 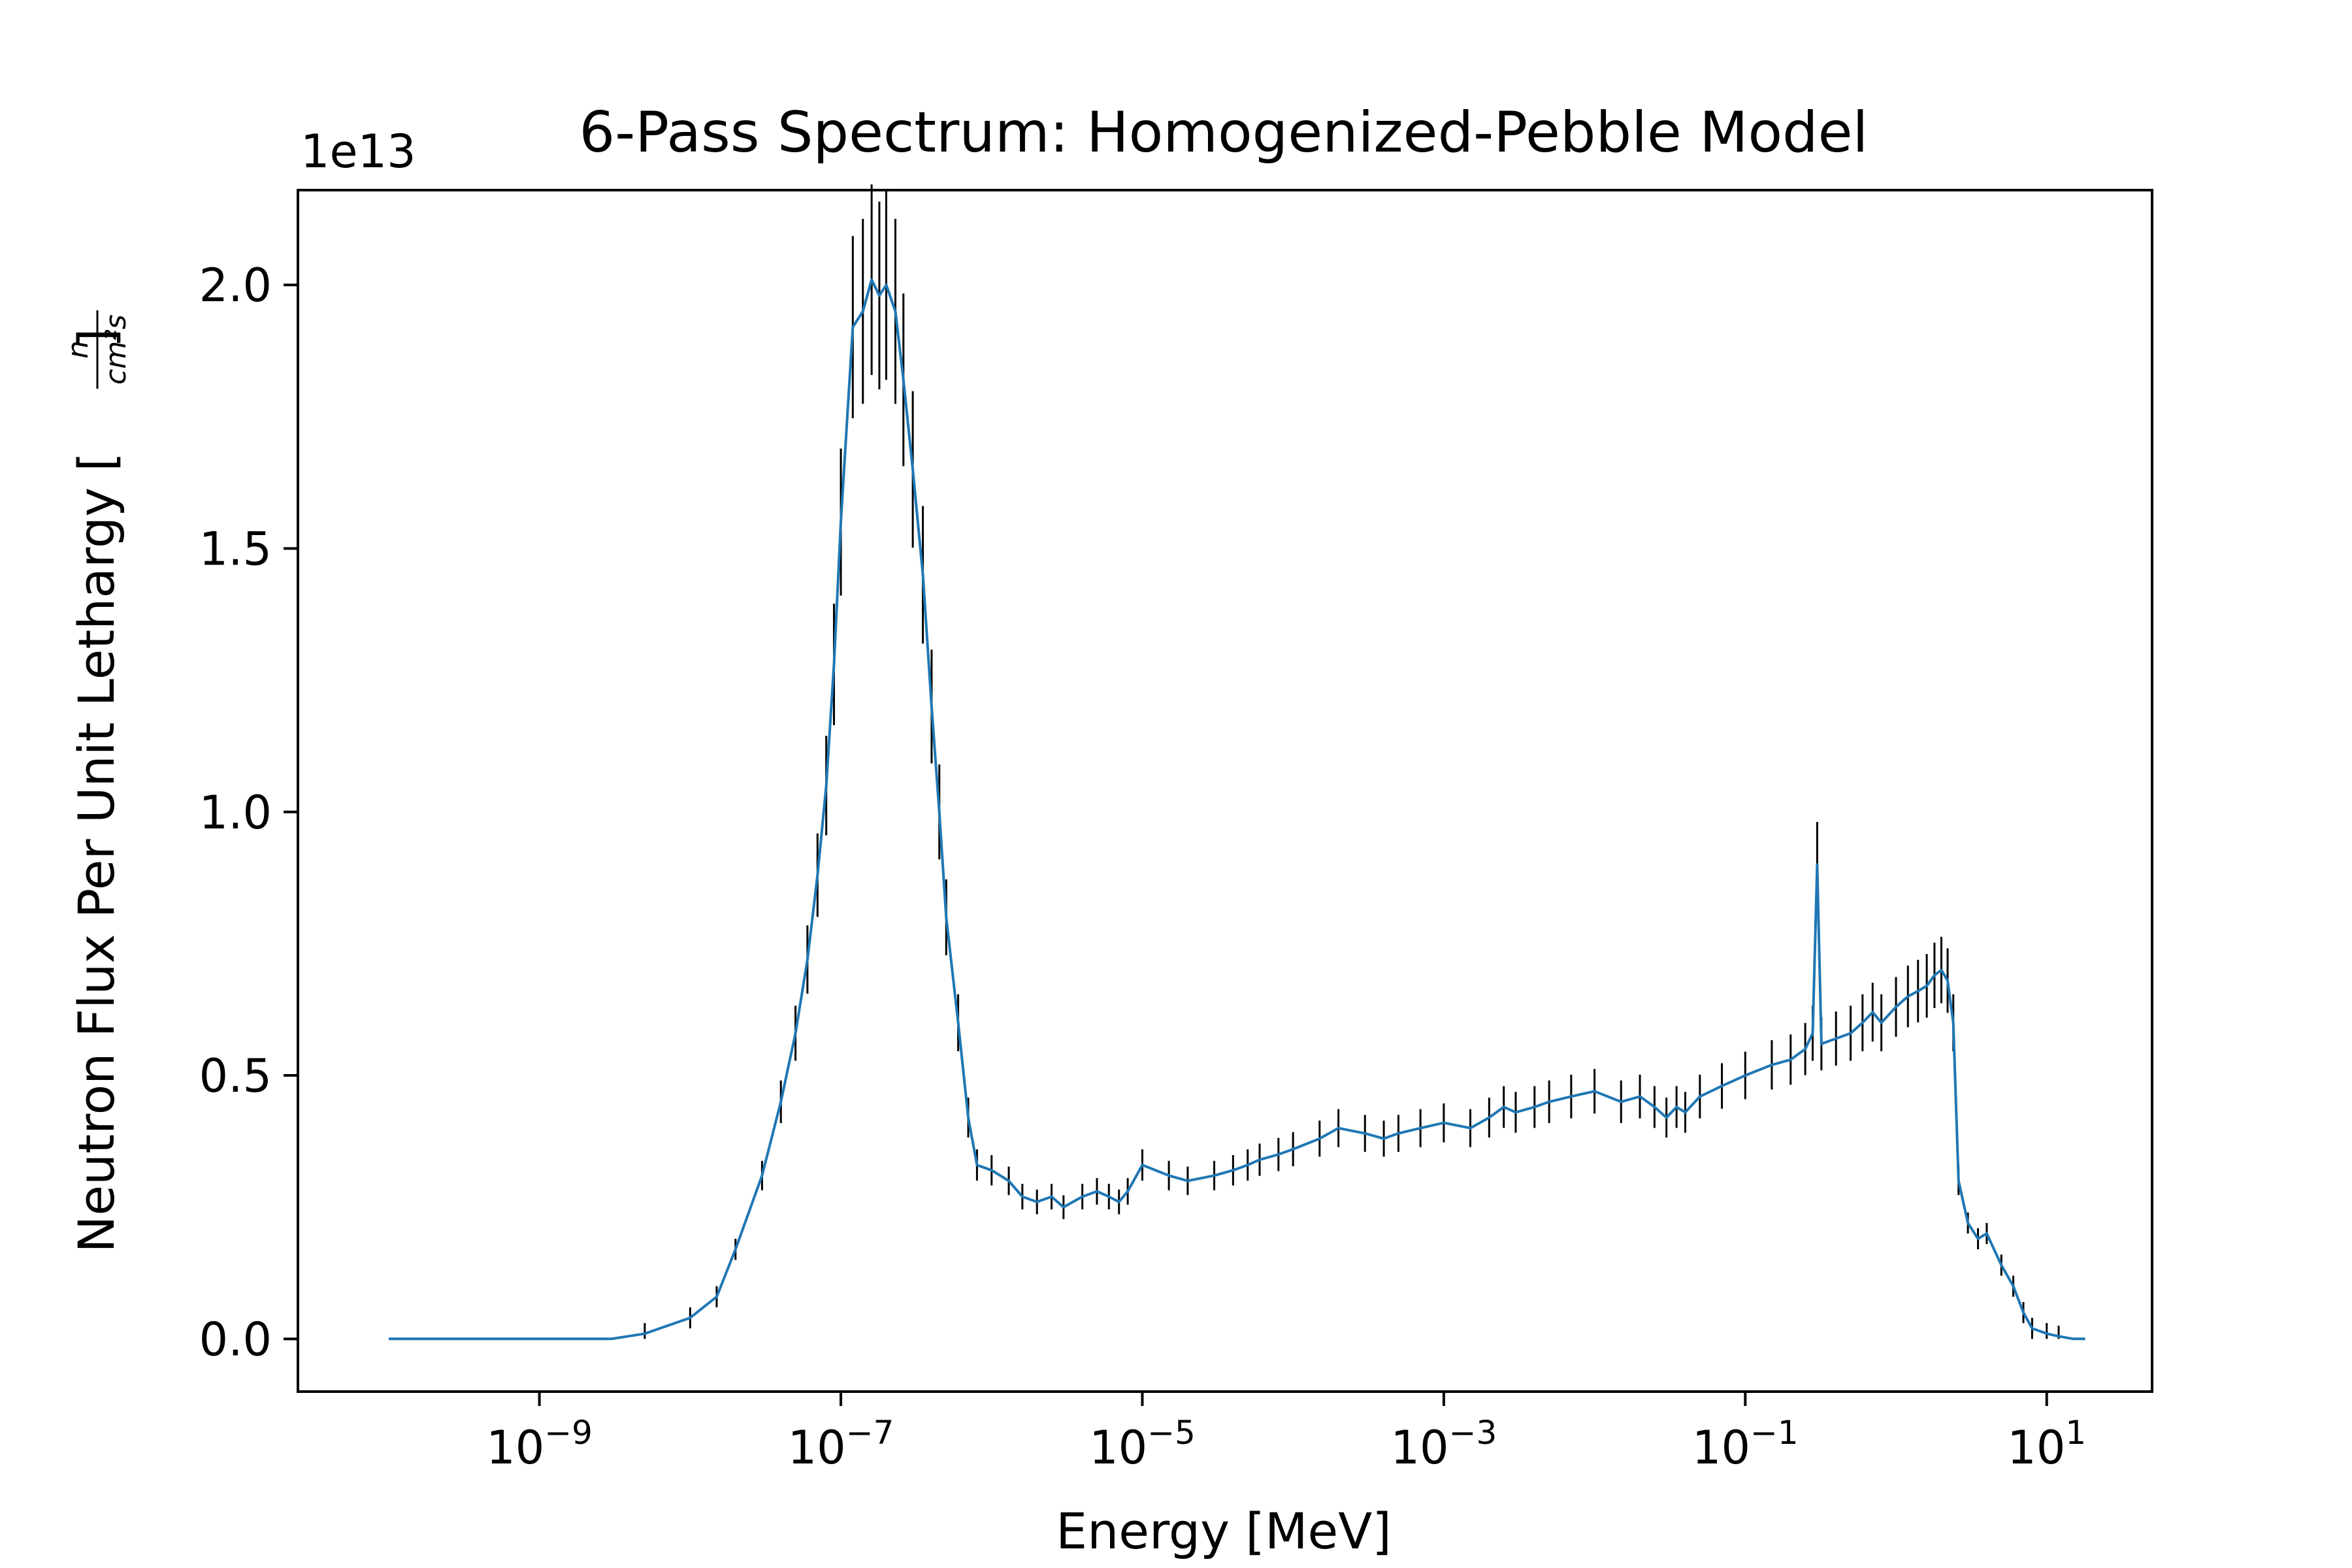 I want to click on y-axis-label: Neutron Flux Per Unit Lethargy [] n cm²s, so click(x=97, y=781).